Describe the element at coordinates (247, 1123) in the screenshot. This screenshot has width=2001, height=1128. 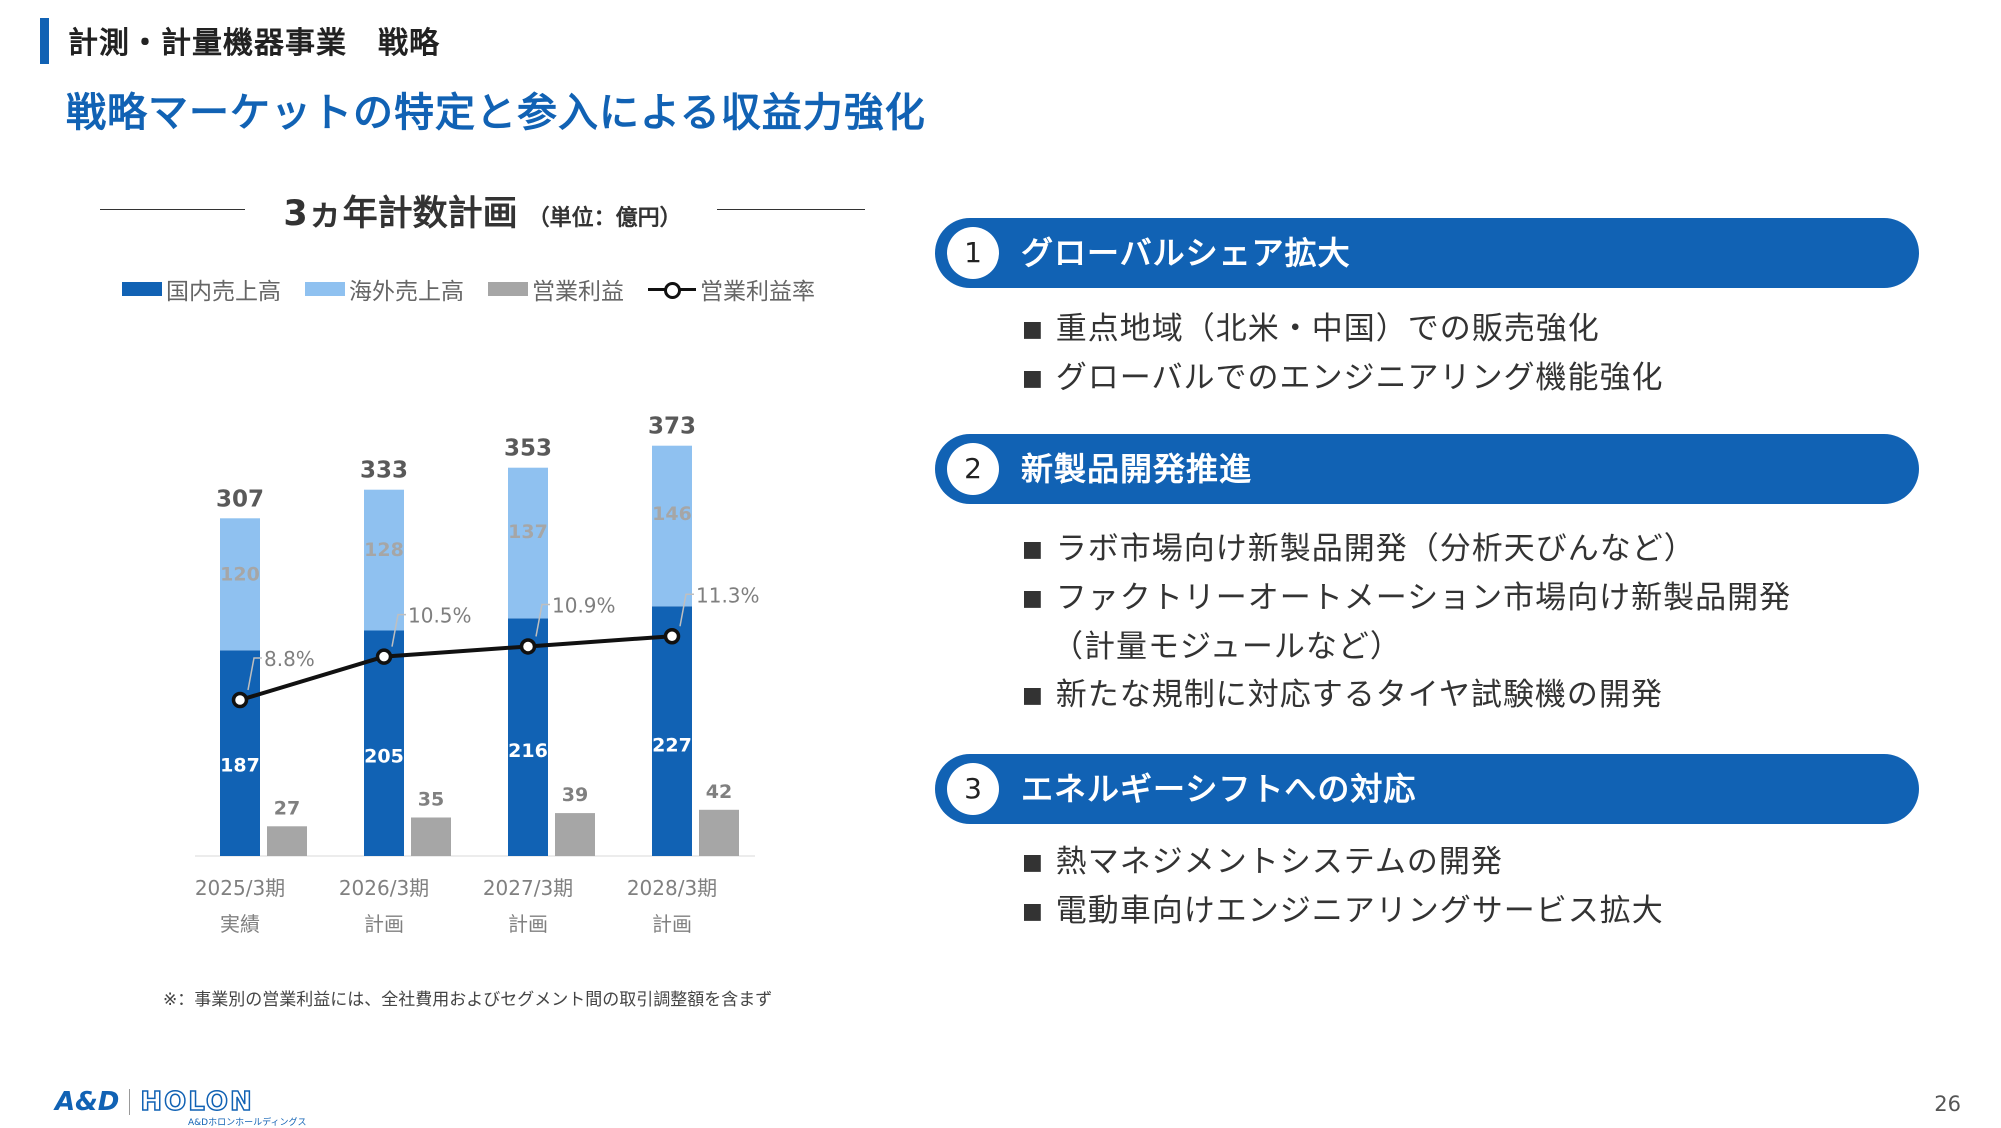
I see `logo-subtitle: A&Dホロンホールディングス` at that location.